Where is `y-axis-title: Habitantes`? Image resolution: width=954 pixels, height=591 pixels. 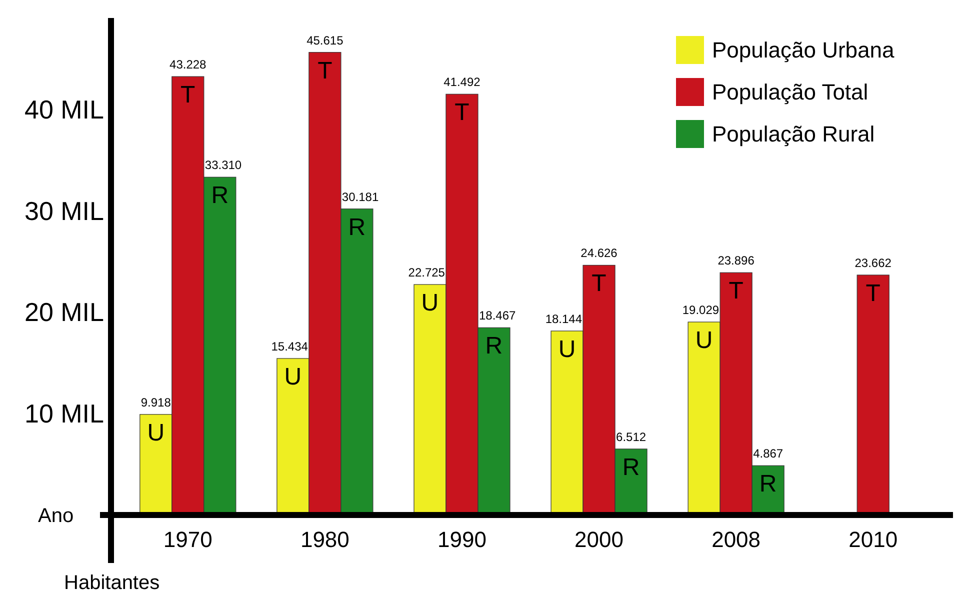 y-axis-title: Habitantes is located at coordinates (112, 581).